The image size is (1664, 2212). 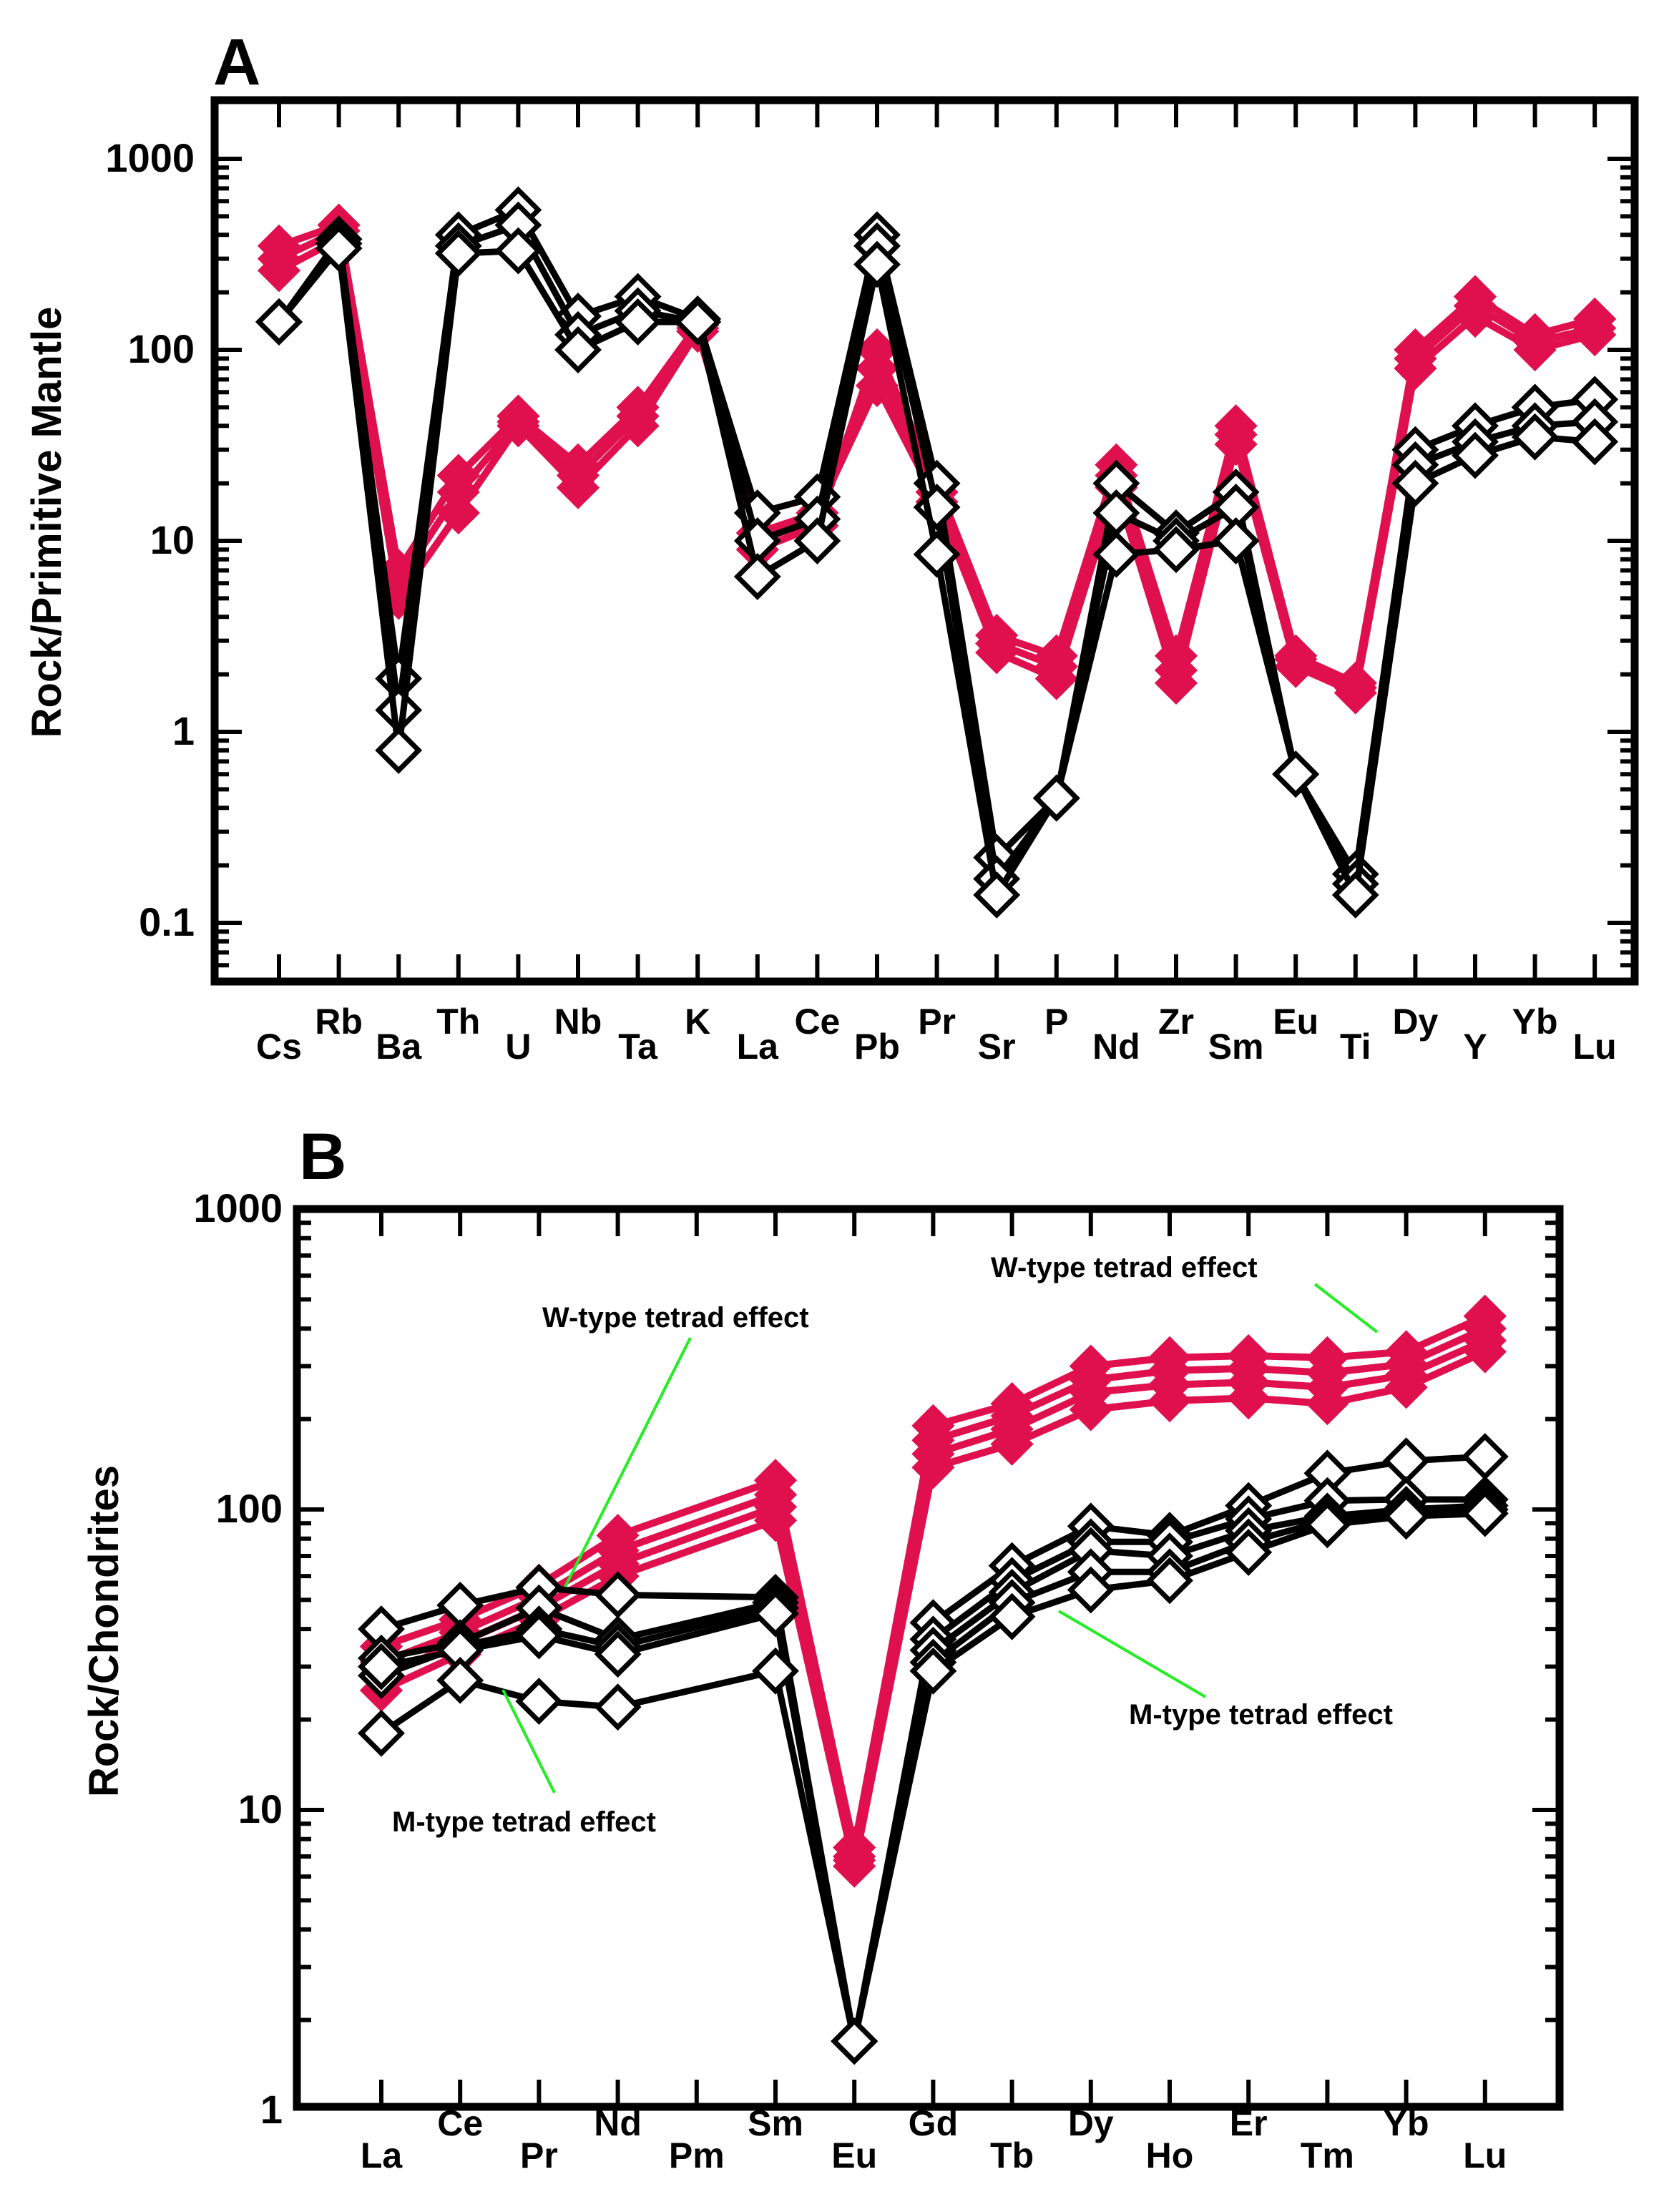 What do you see at coordinates (250, 1508) in the screenshot?
I see `y-tick-label: 100` at bounding box center [250, 1508].